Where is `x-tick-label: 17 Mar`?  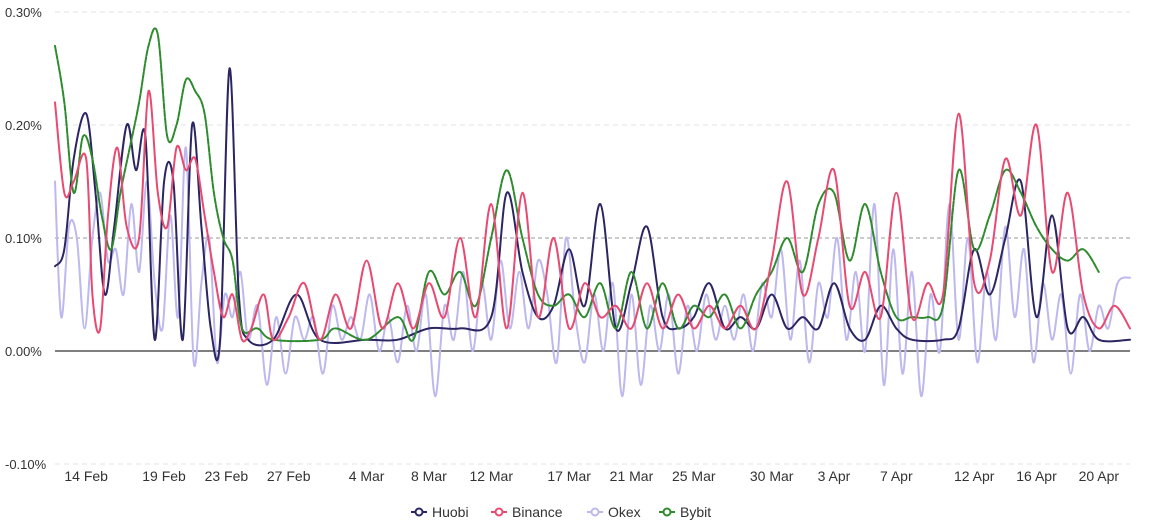
x-tick-label: 17 Mar is located at coordinates (569, 476).